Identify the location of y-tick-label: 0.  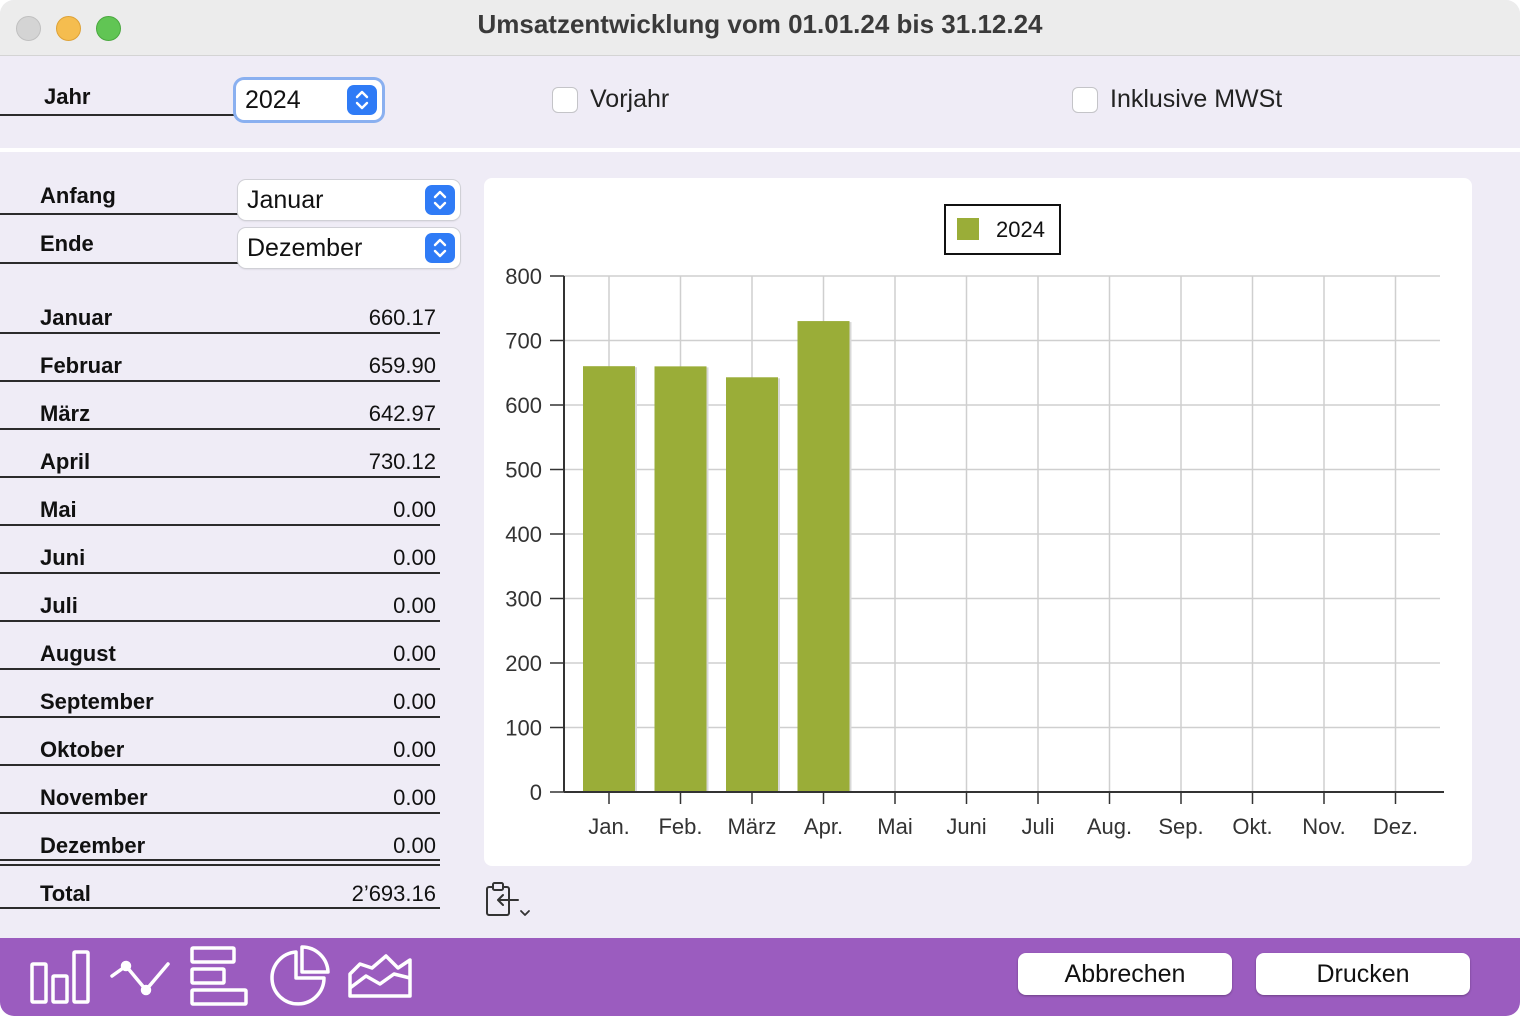
(536, 792).